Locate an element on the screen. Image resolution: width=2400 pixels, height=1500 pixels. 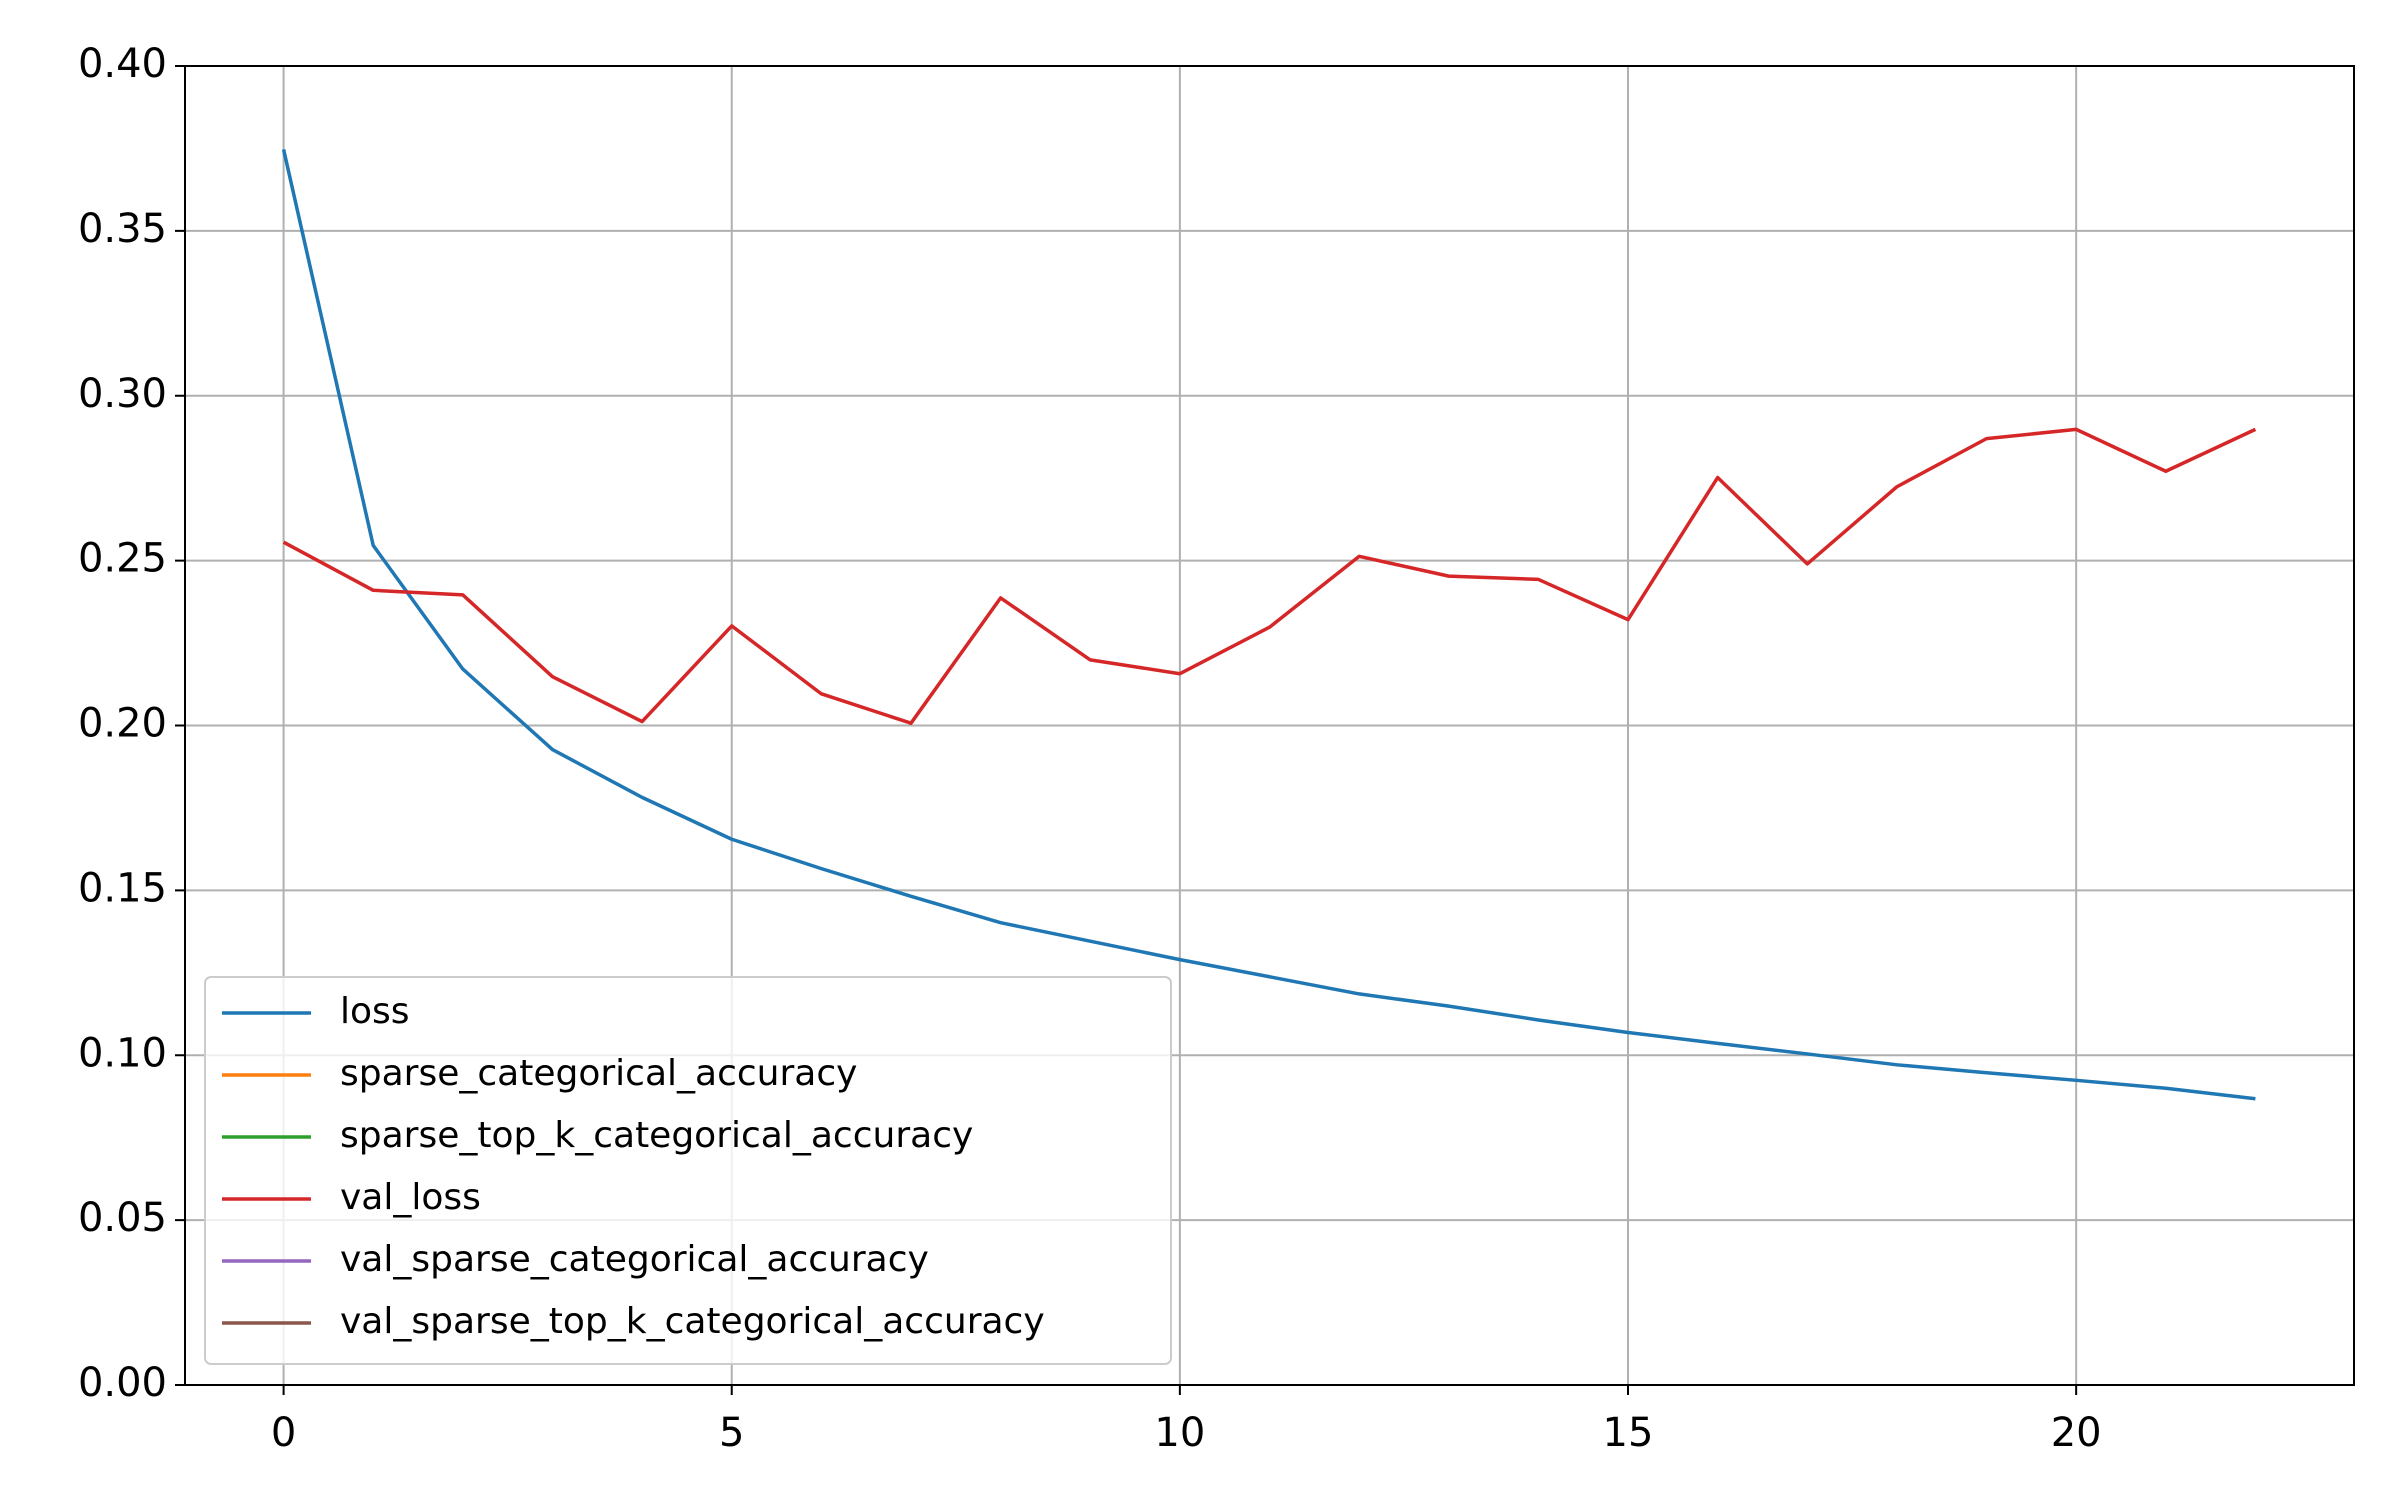
legend-label: val_sparse_top_k_categorical_accuracy is located at coordinates (692, 1321).